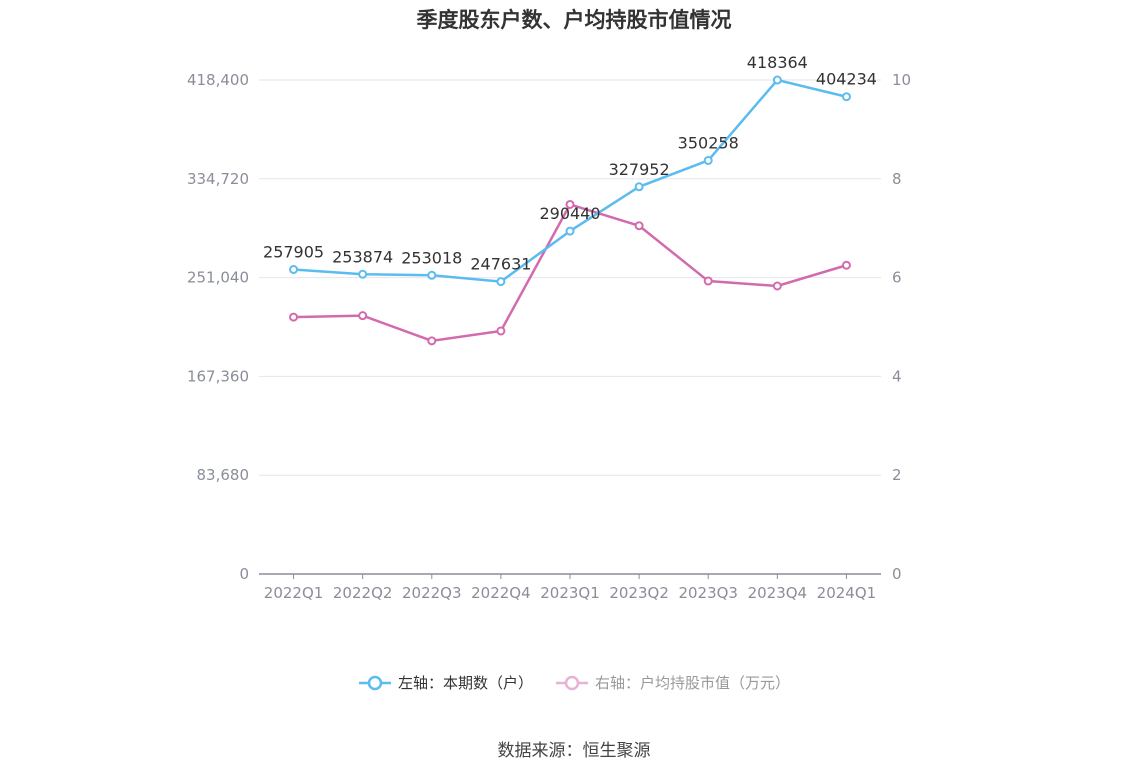  What do you see at coordinates (846, 79) in the screenshot?
I see `left-series-data-label: 404234` at bounding box center [846, 79].